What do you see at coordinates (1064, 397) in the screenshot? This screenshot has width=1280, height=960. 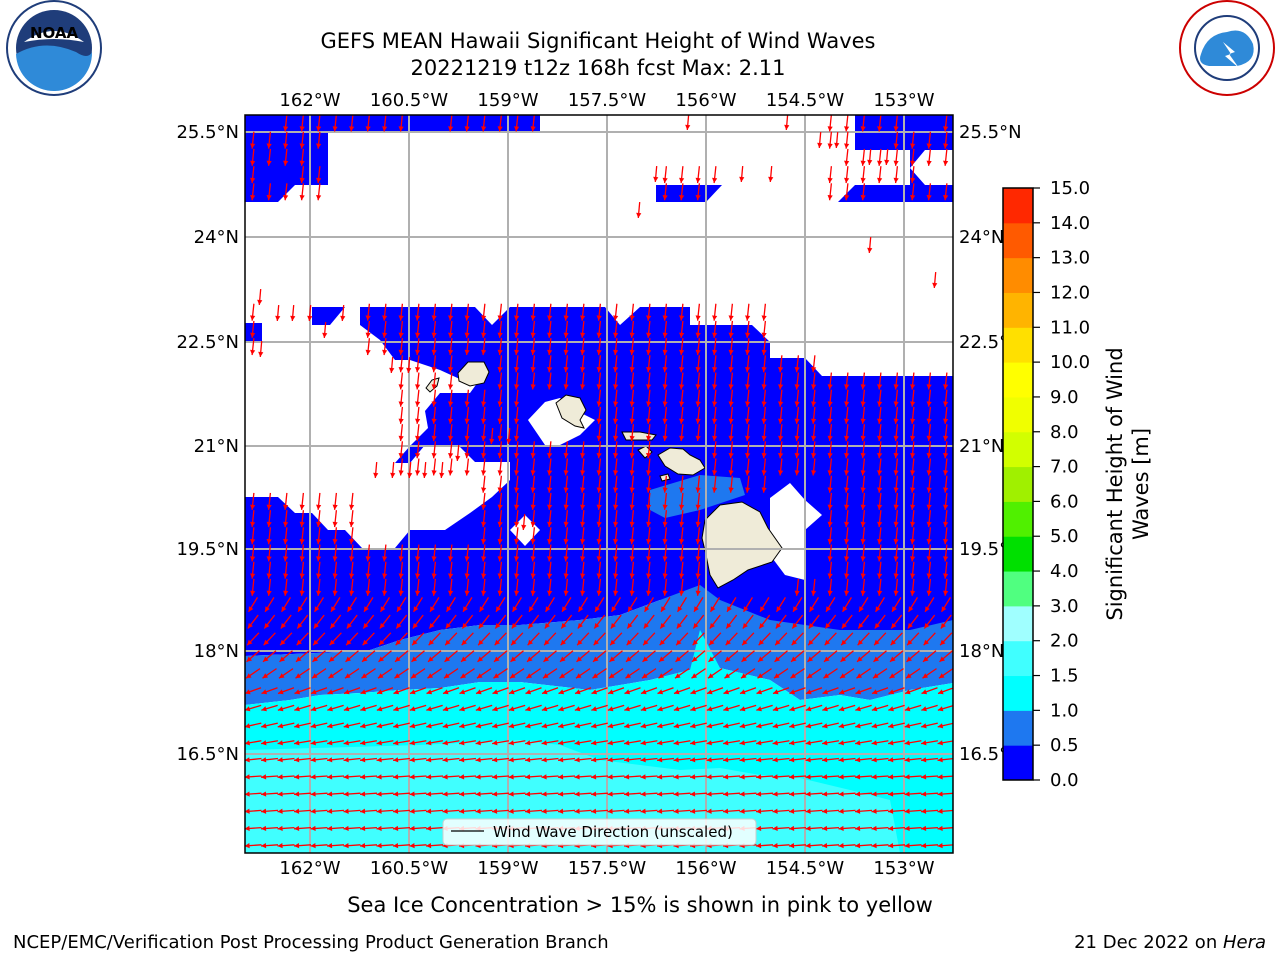 I see `colorbar-tick-label: 9.0` at bounding box center [1064, 397].